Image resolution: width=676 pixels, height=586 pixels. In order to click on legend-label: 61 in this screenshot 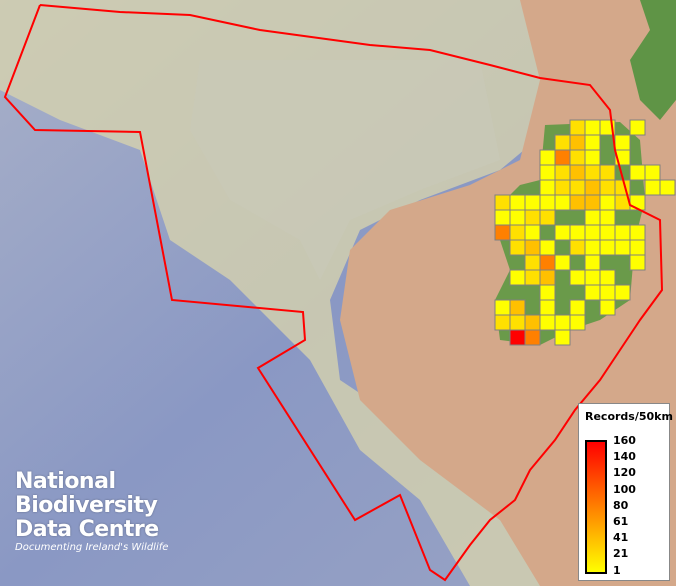, I will do `click(621, 521)`.